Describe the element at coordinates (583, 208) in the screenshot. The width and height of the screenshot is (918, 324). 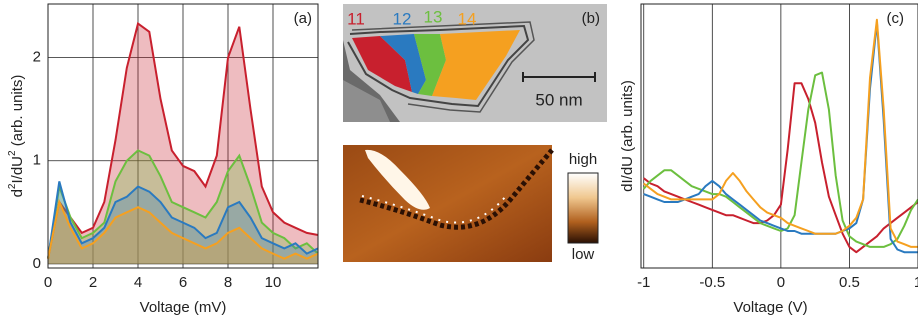
I see `colorbar` at that location.